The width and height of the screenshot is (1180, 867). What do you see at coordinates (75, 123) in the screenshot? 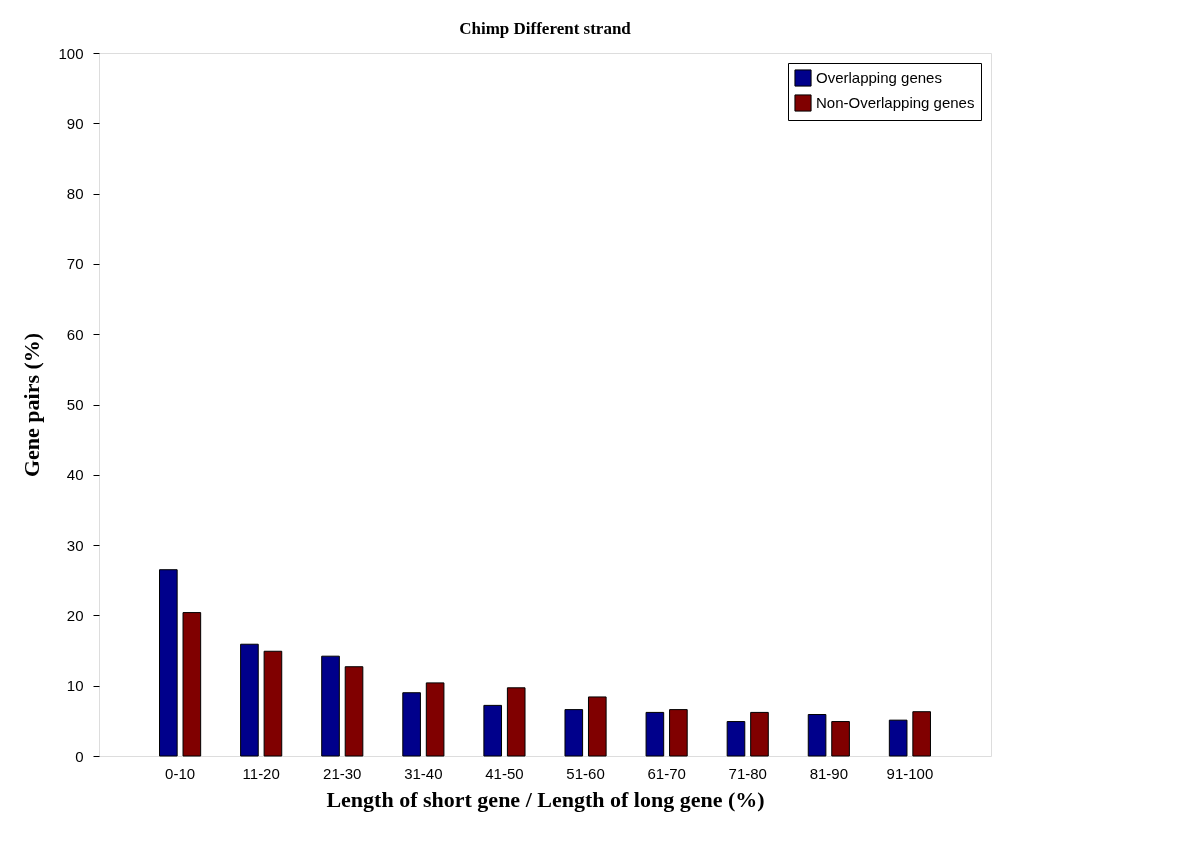
I see `y-tick-label: 90` at bounding box center [75, 123].